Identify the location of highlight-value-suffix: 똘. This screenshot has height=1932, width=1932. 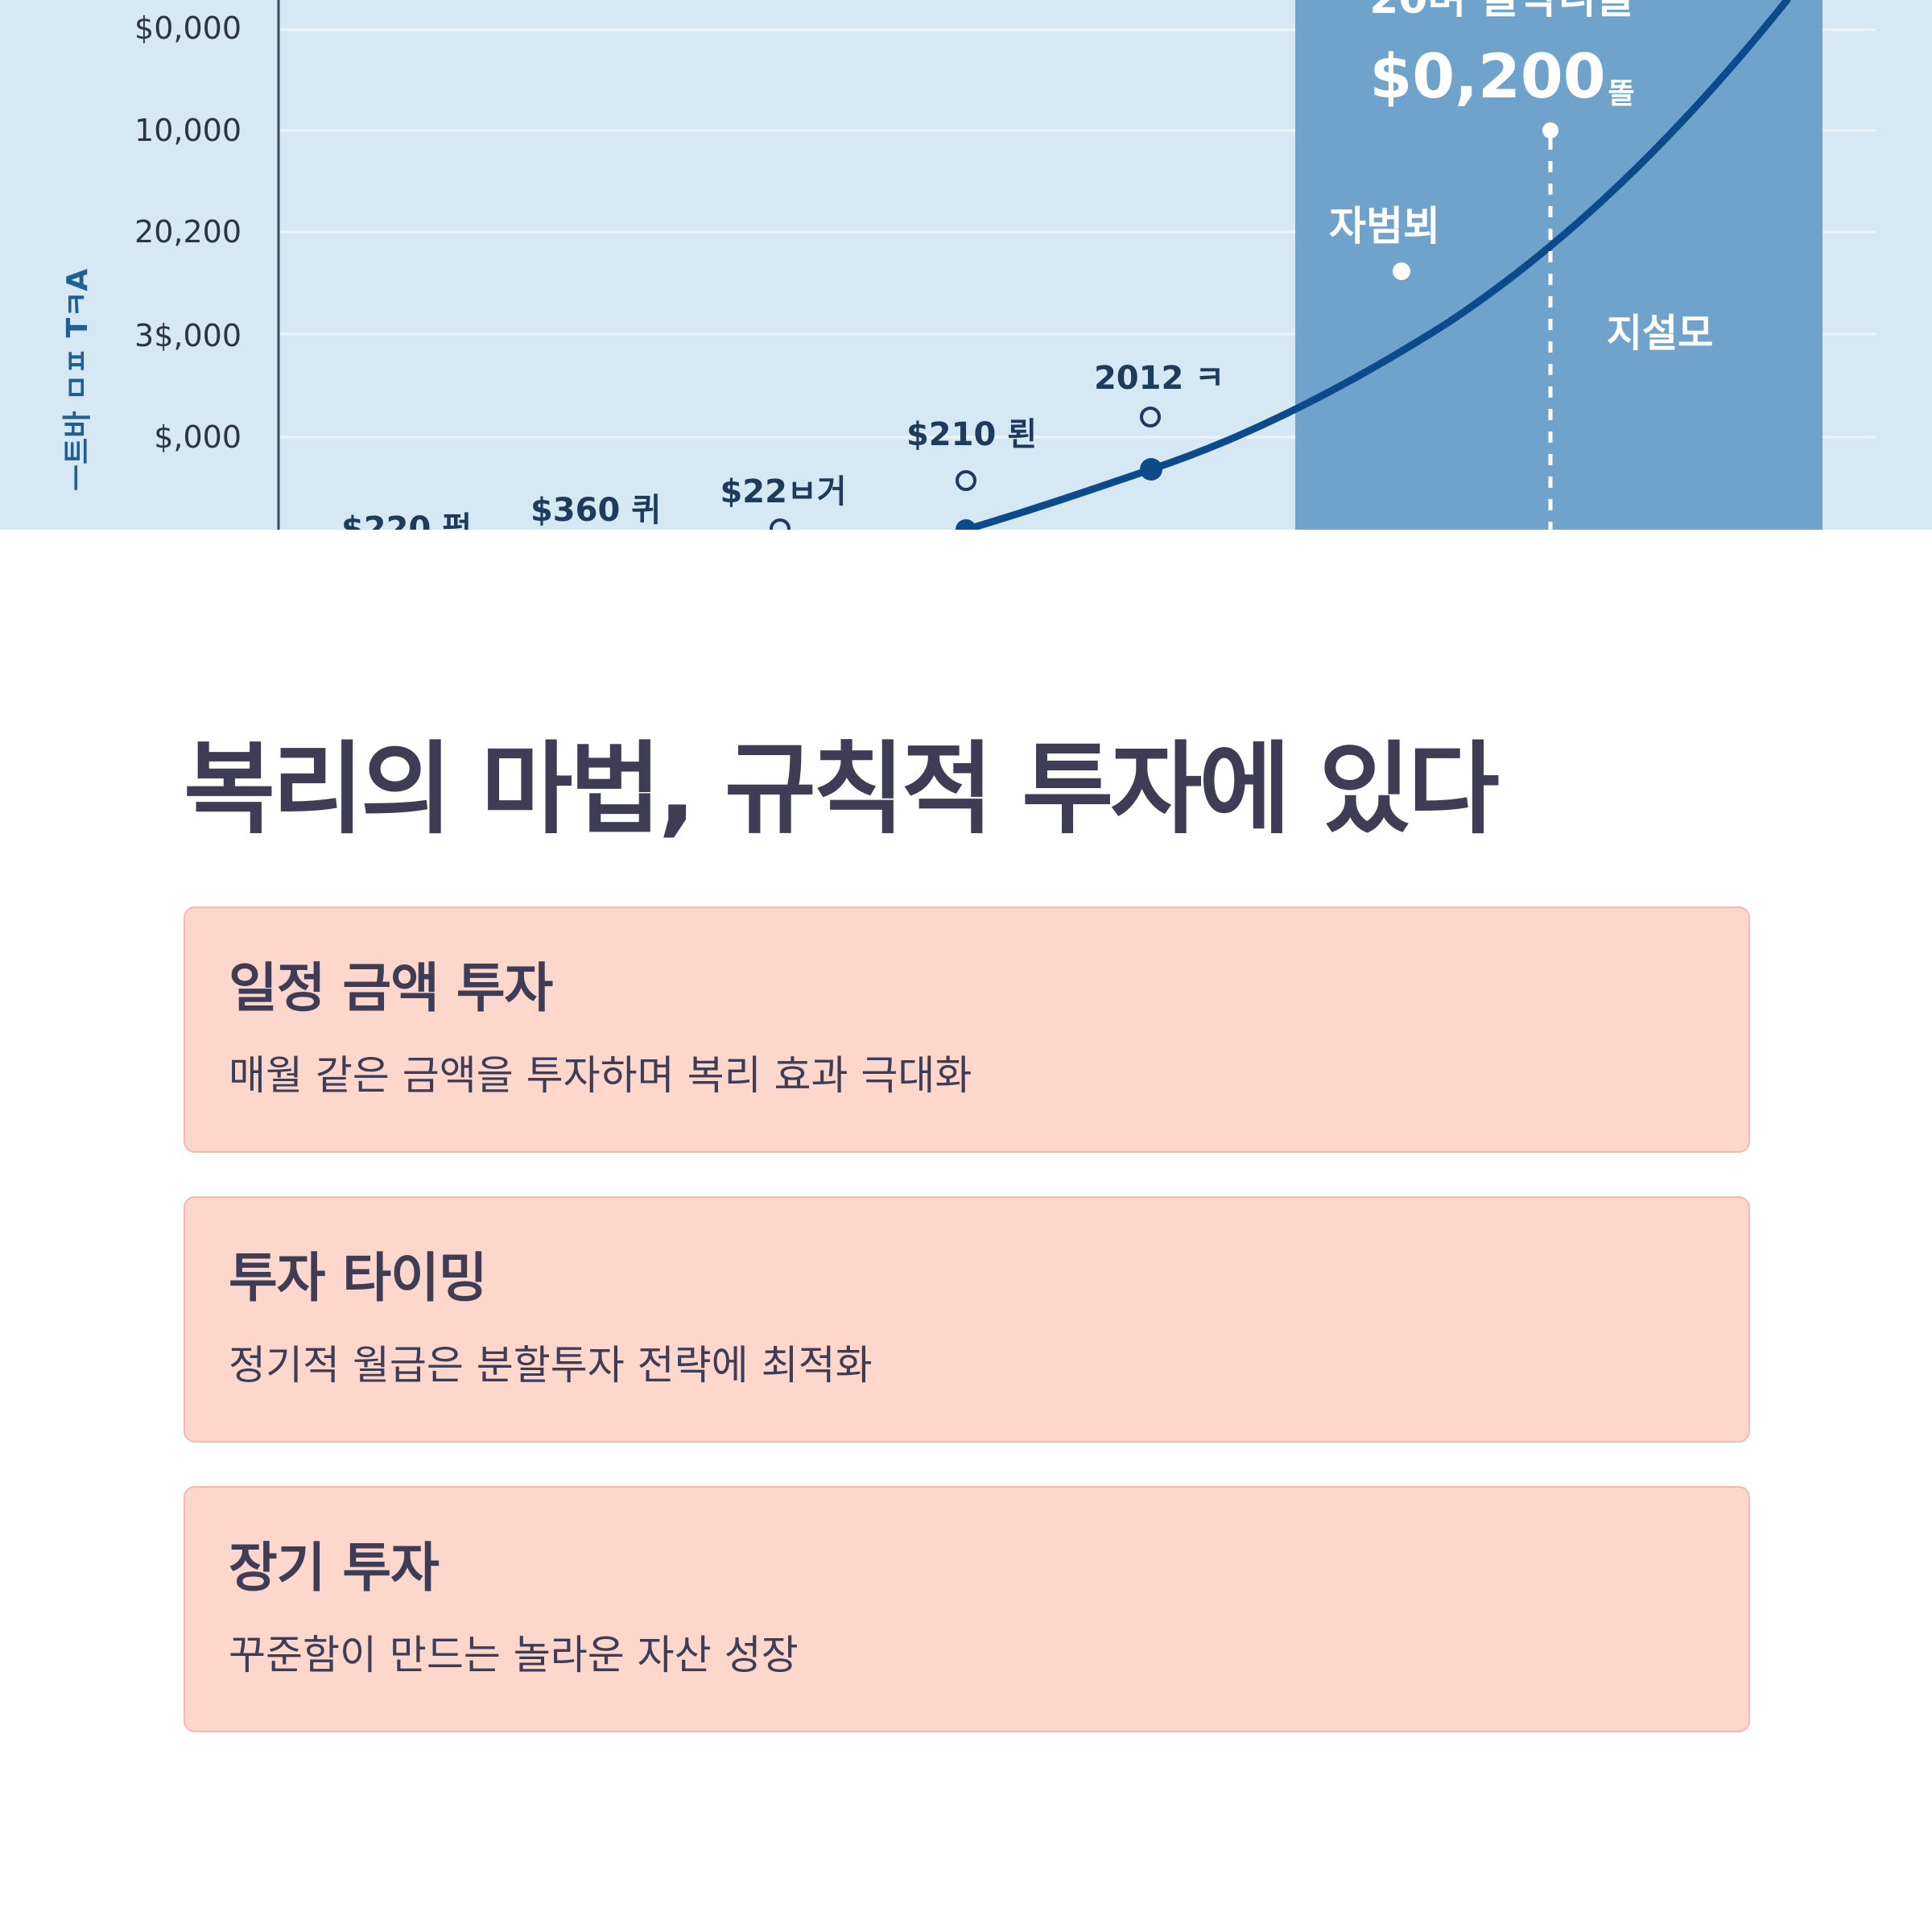
(1621, 93).